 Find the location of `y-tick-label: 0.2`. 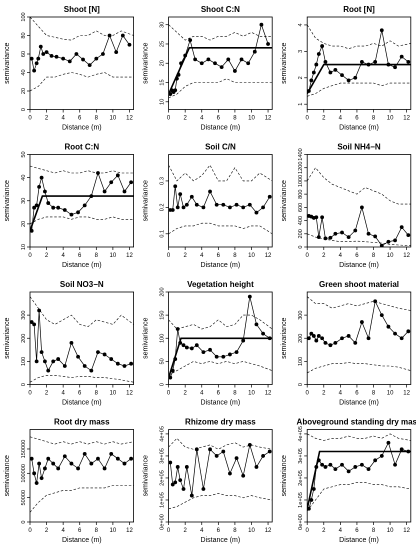

y-tick-label: 0.2 is located at coordinates (163, 207).